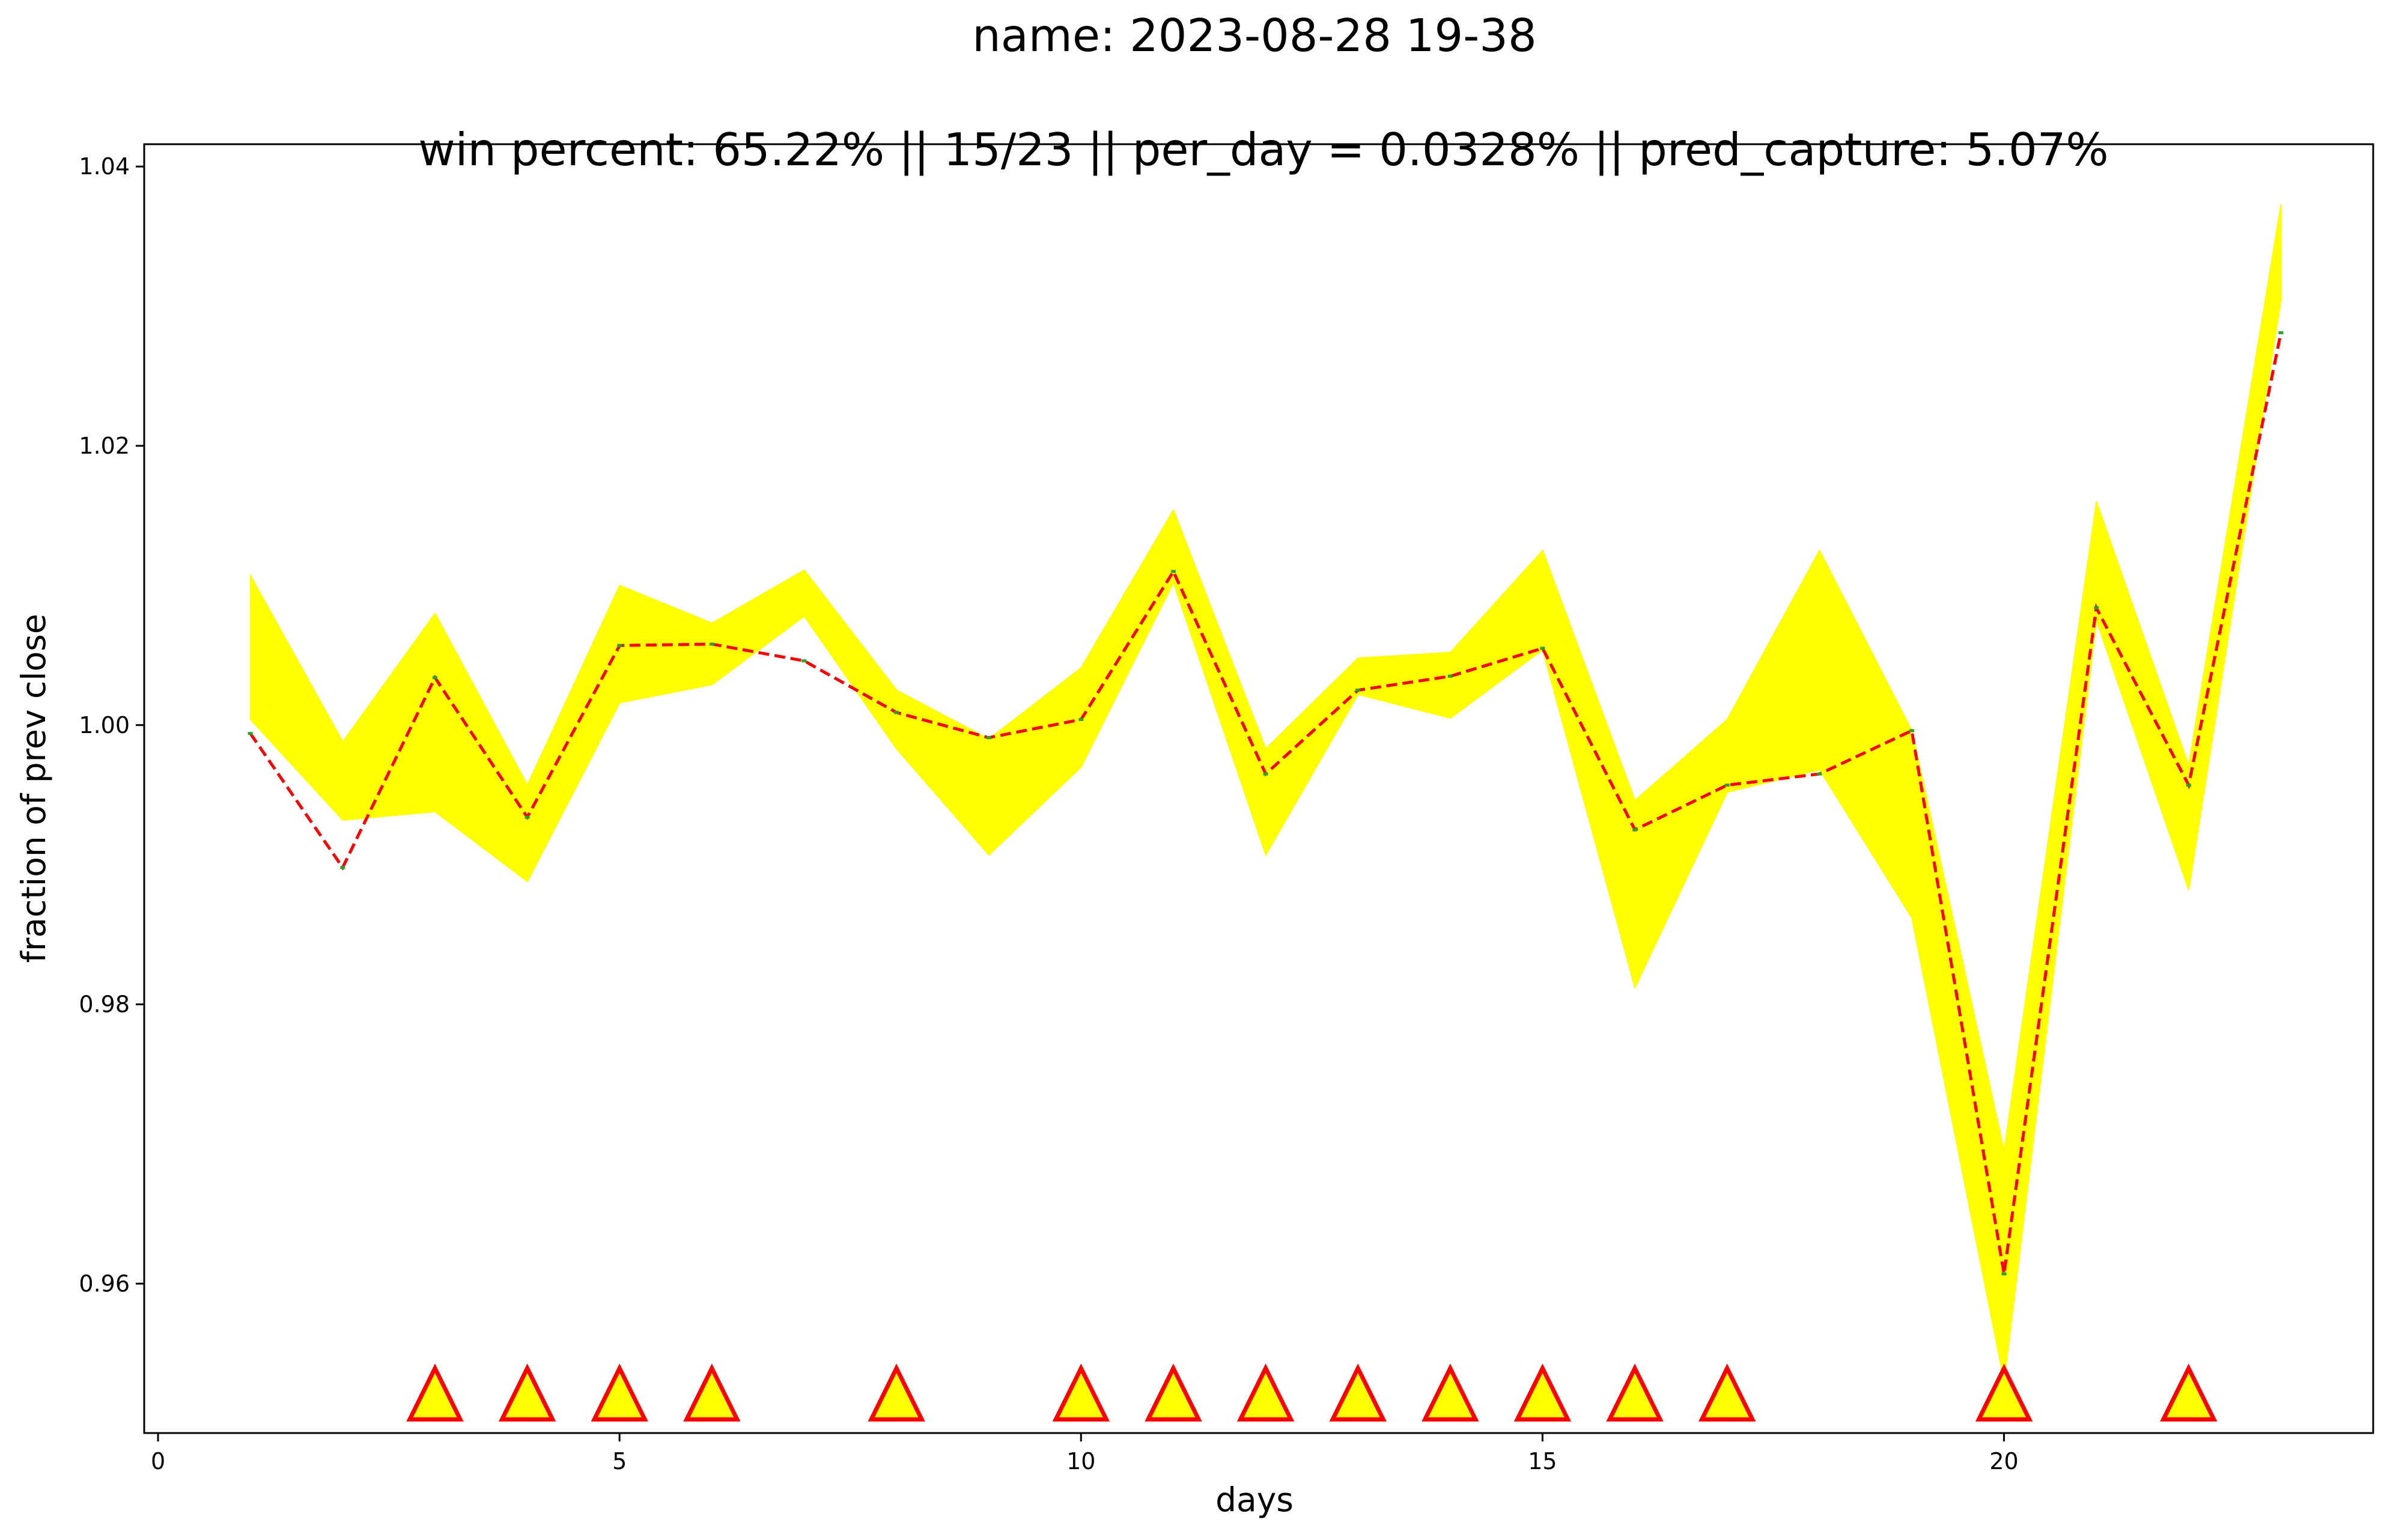 This screenshot has height=1540, width=2390. I want to click on y-axis-ticks: 0.96 0.98 1.00 1.02 1.04, so click(111, 725).